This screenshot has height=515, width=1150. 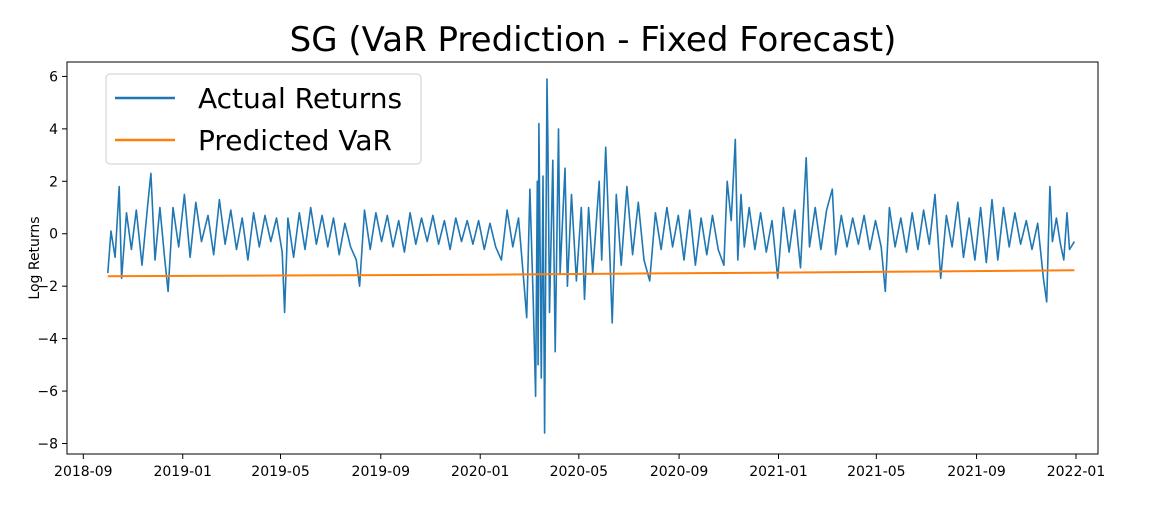 What do you see at coordinates (47, 445) in the screenshot?
I see `y-tick-label: −8` at bounding box center [47, 445].